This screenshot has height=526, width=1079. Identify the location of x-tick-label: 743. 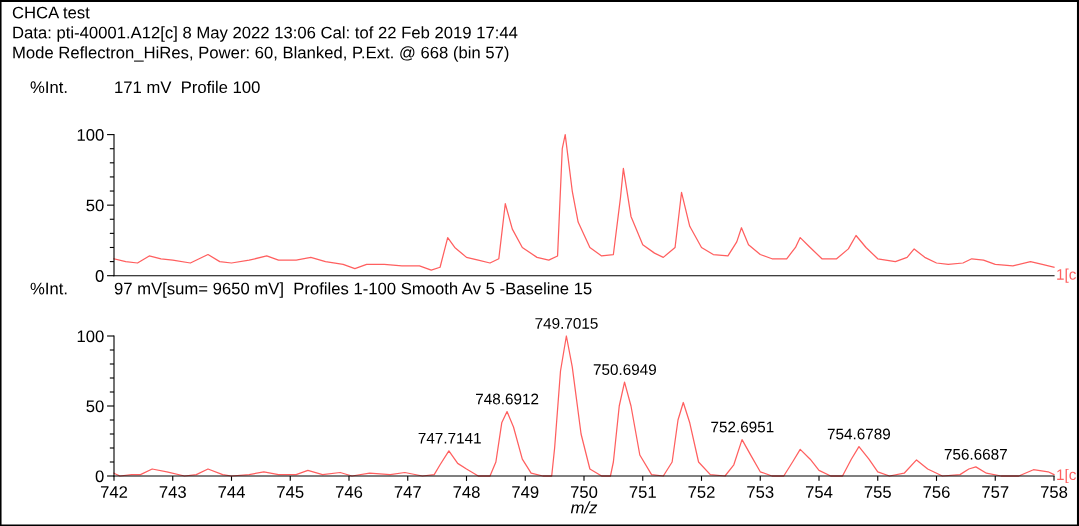
(172, 492).